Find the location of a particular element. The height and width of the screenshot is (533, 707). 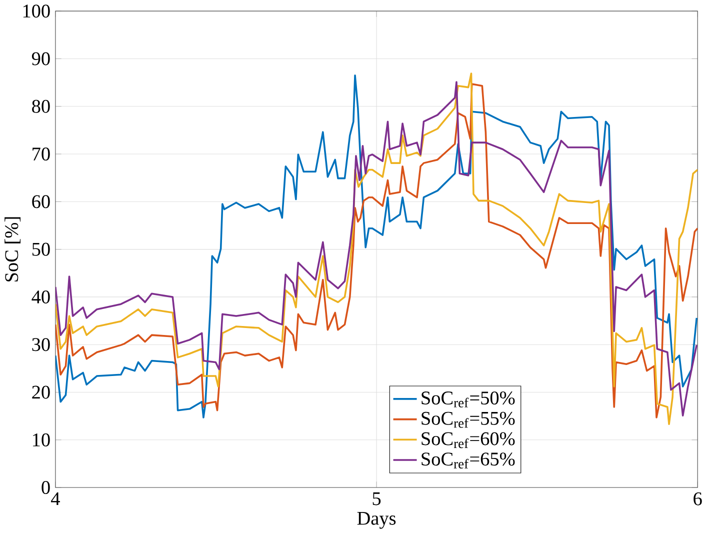

y-tick-label: 80 is located at coordinates (41, 106).